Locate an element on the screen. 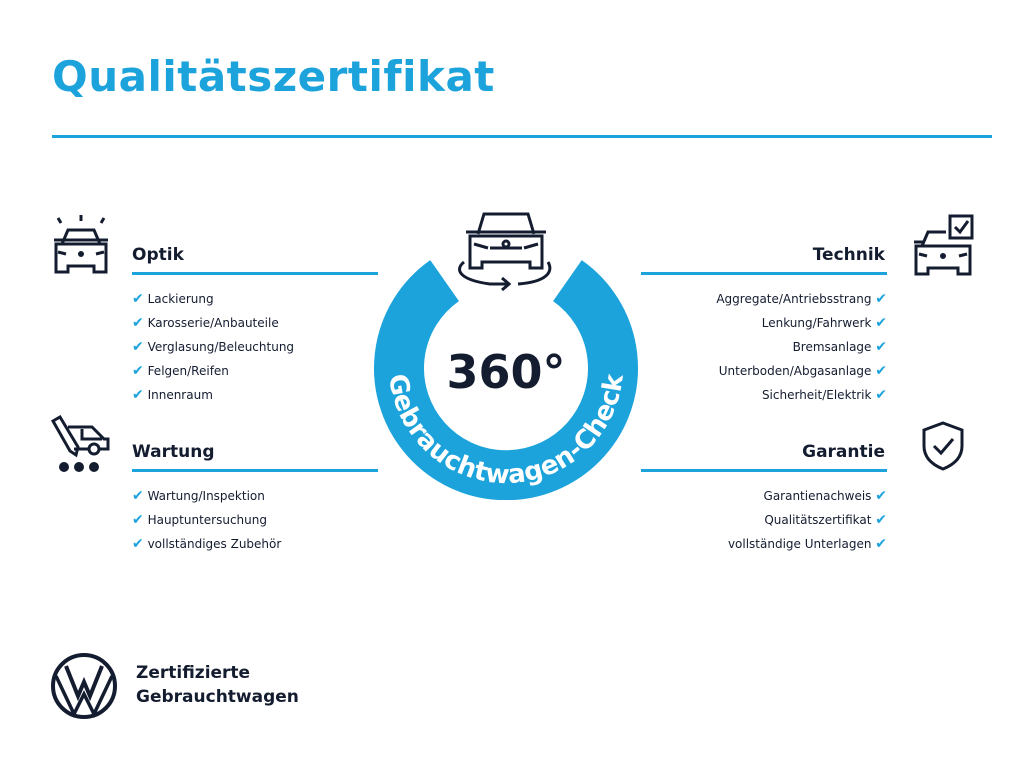 The image size is (1024, 768). list-item: ✔ Felgen/Reifen is located at coordinates (255, 371).